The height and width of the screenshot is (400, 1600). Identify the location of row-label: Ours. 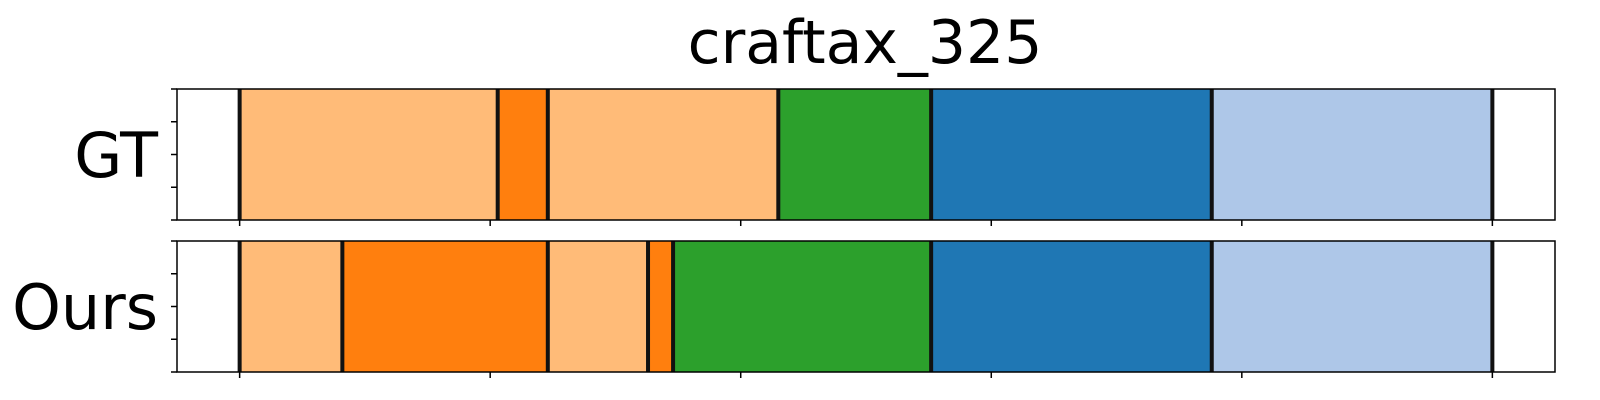
(85, 307).